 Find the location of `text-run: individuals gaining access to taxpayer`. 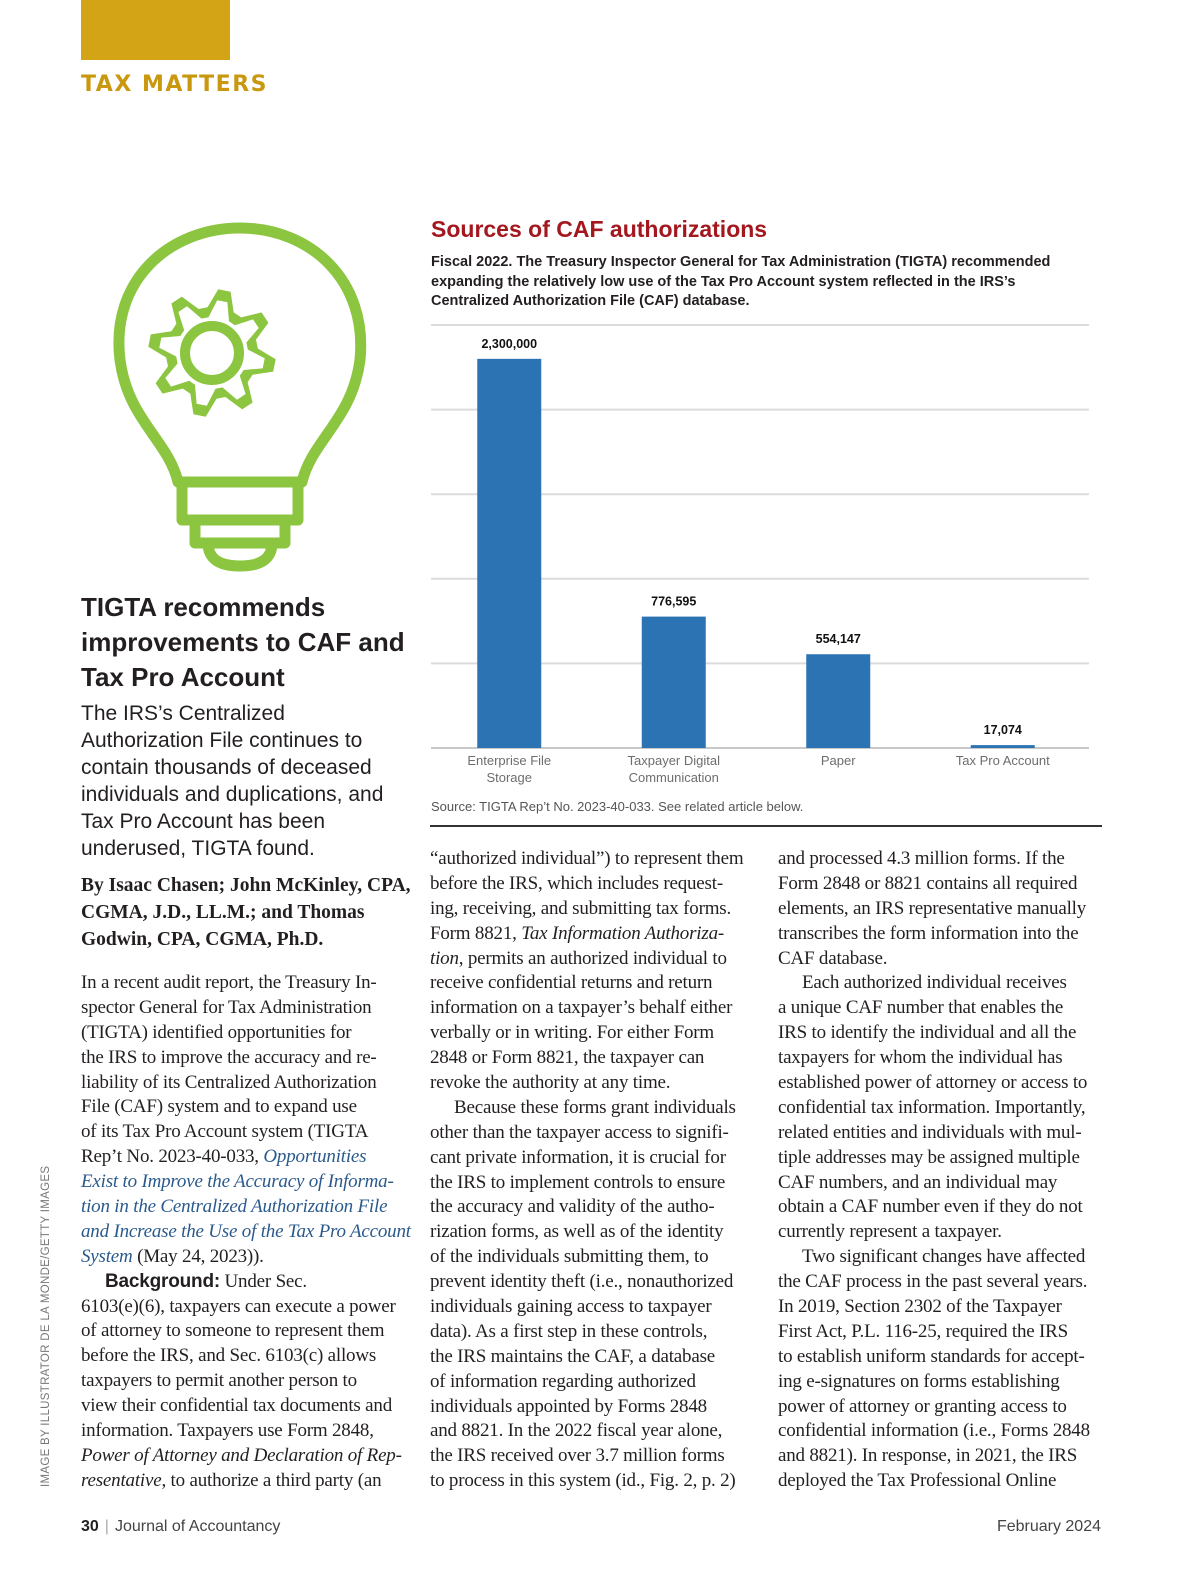

text-run: individuals gaining access to taxpayer is located at coordinates (571, 1307).